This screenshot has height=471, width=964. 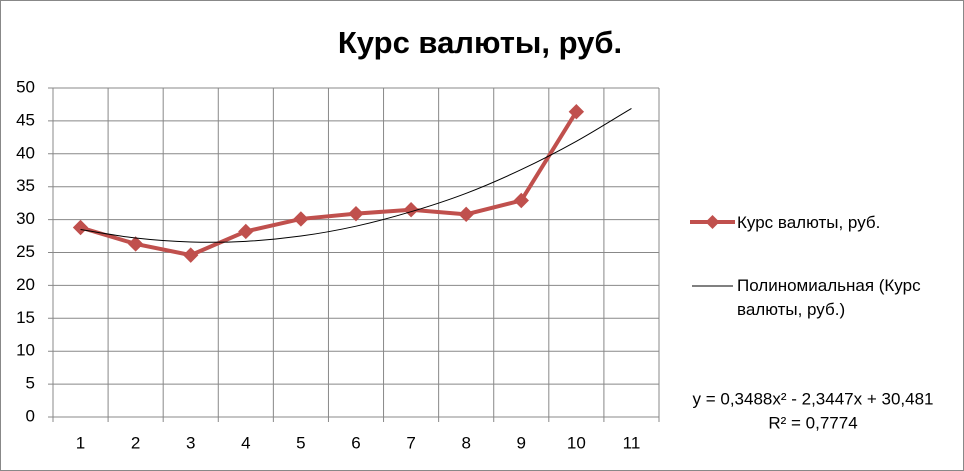 I want to click on y-tick-label: 5, so click(x=30, y=383).